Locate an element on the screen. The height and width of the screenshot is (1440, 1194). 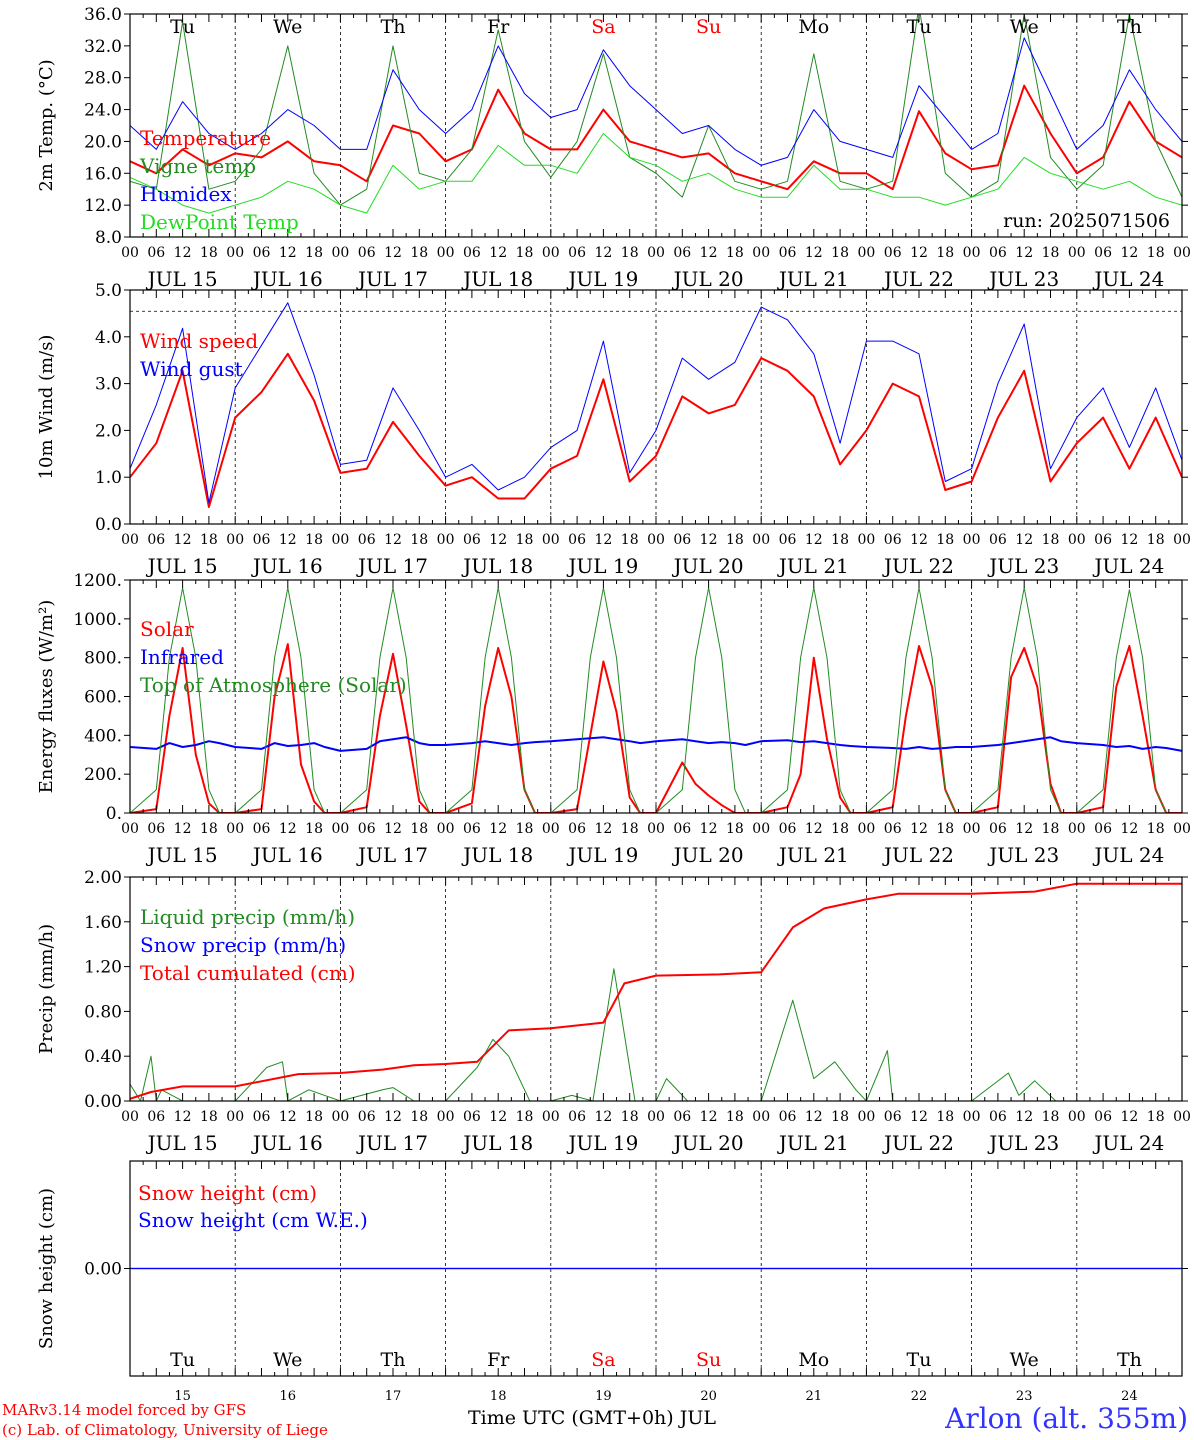
day-number-label: 20 is located at coordinates (708, 1396).